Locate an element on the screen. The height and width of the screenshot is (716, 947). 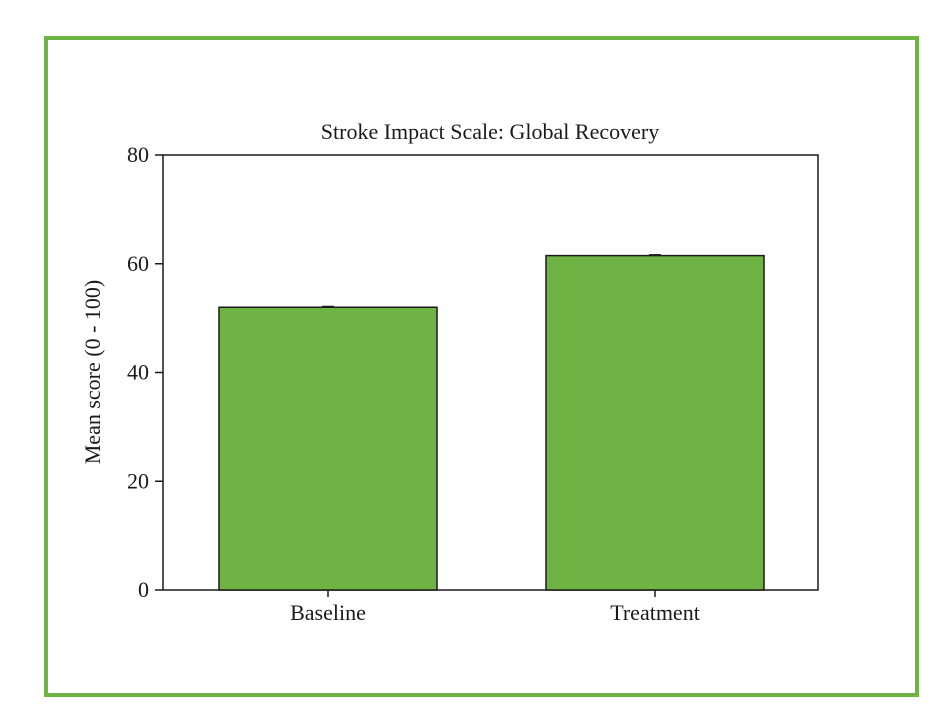
chart-title: Stroke Impact Scale: Global Recovery is located at coordinates (490, 131).